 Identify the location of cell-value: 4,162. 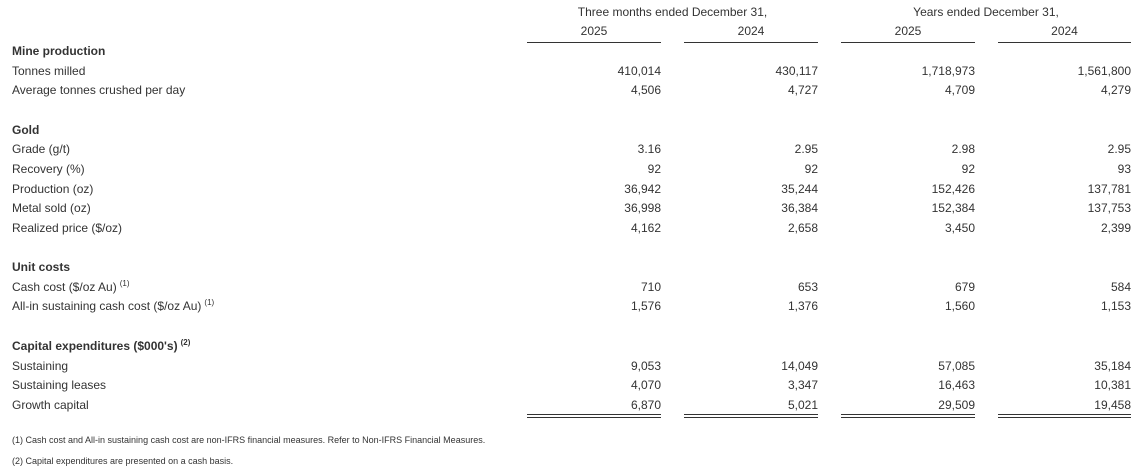
(645, 227).